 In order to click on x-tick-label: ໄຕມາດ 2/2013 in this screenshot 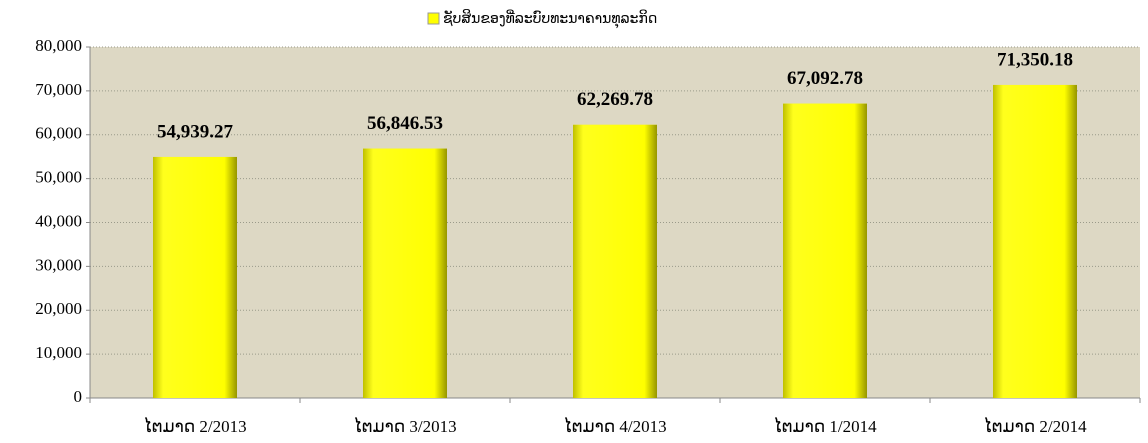, I will do `click(194, 426)`.